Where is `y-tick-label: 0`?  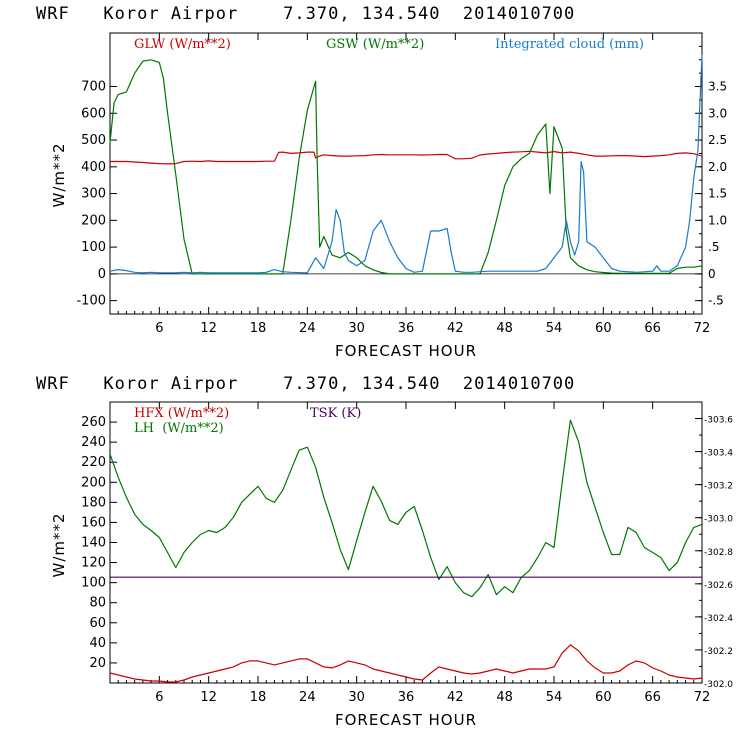
y-tick-label: 0 is located at coordinates (102, 274).